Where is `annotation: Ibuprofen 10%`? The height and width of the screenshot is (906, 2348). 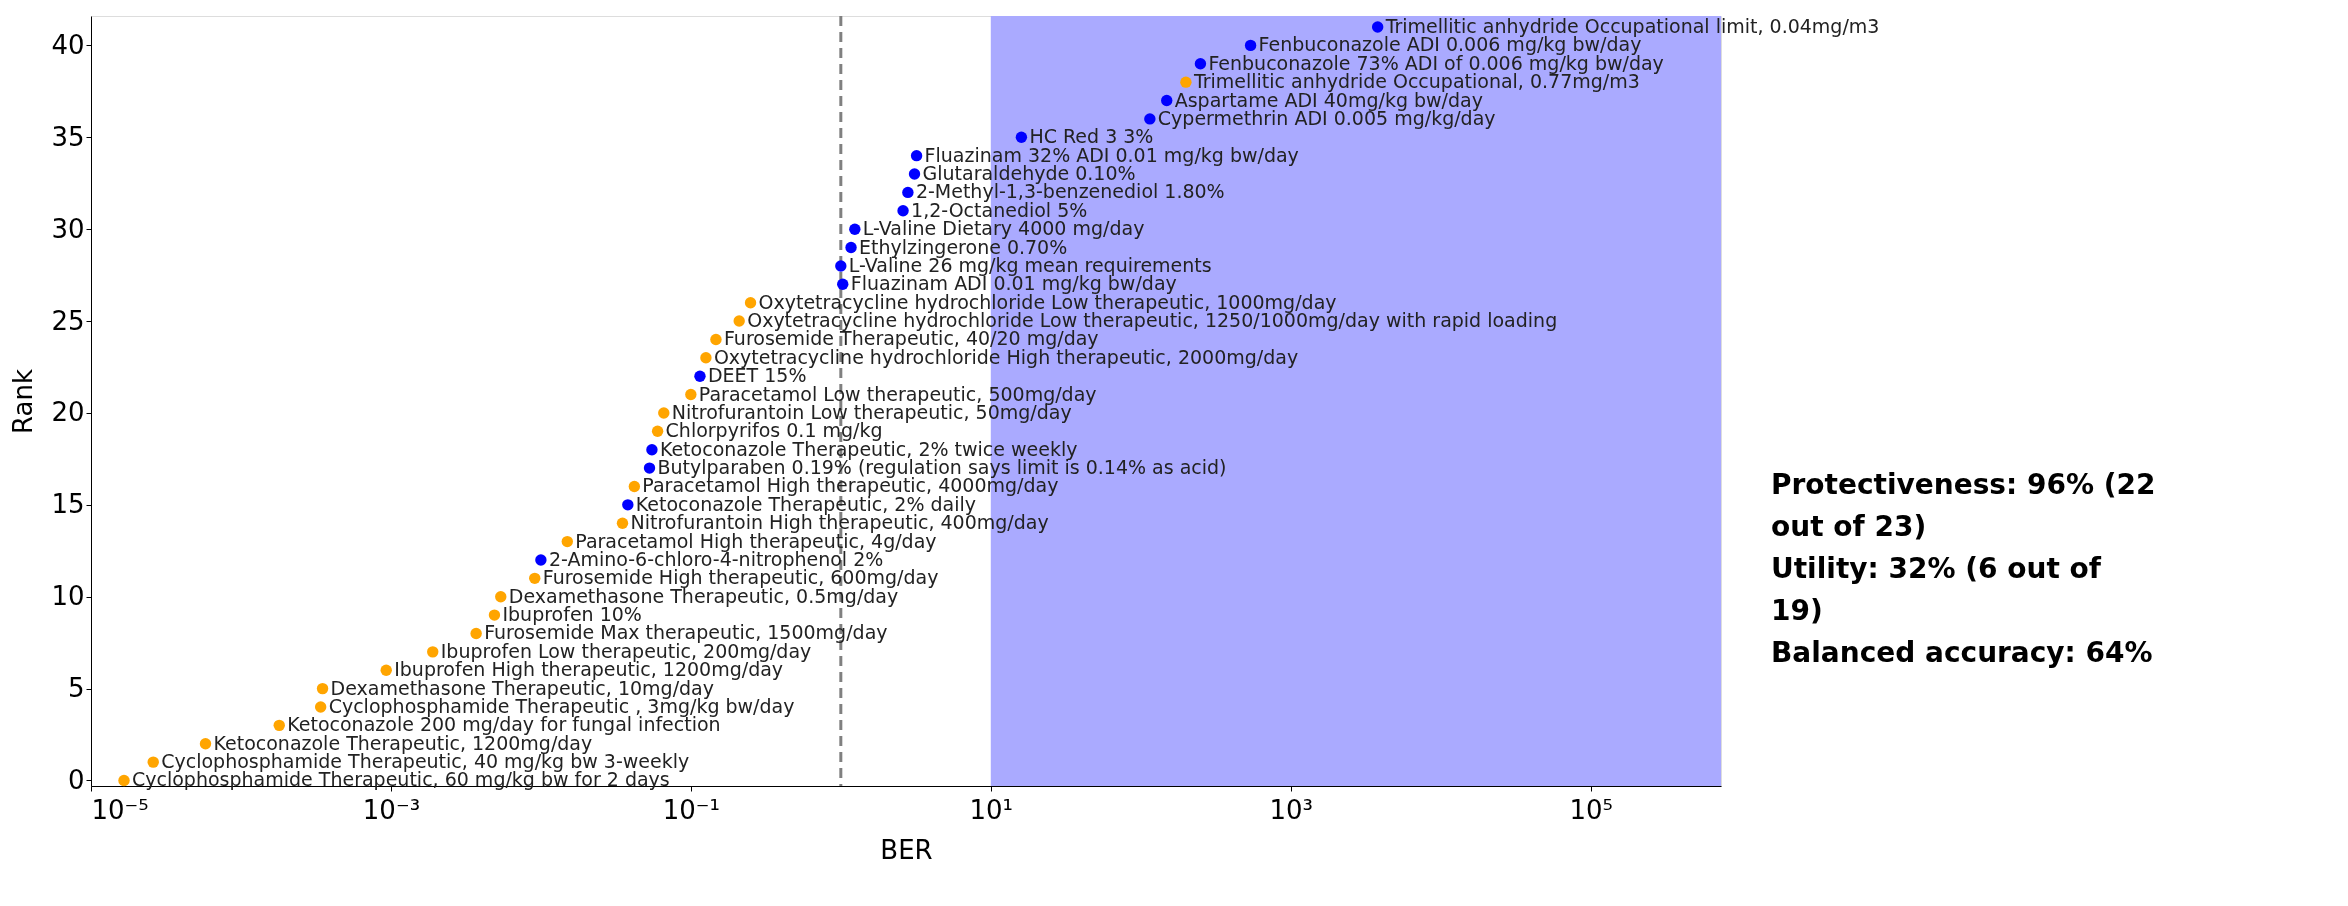 annotation: Ibuprofen 10% is located at coordinates (572, 614).